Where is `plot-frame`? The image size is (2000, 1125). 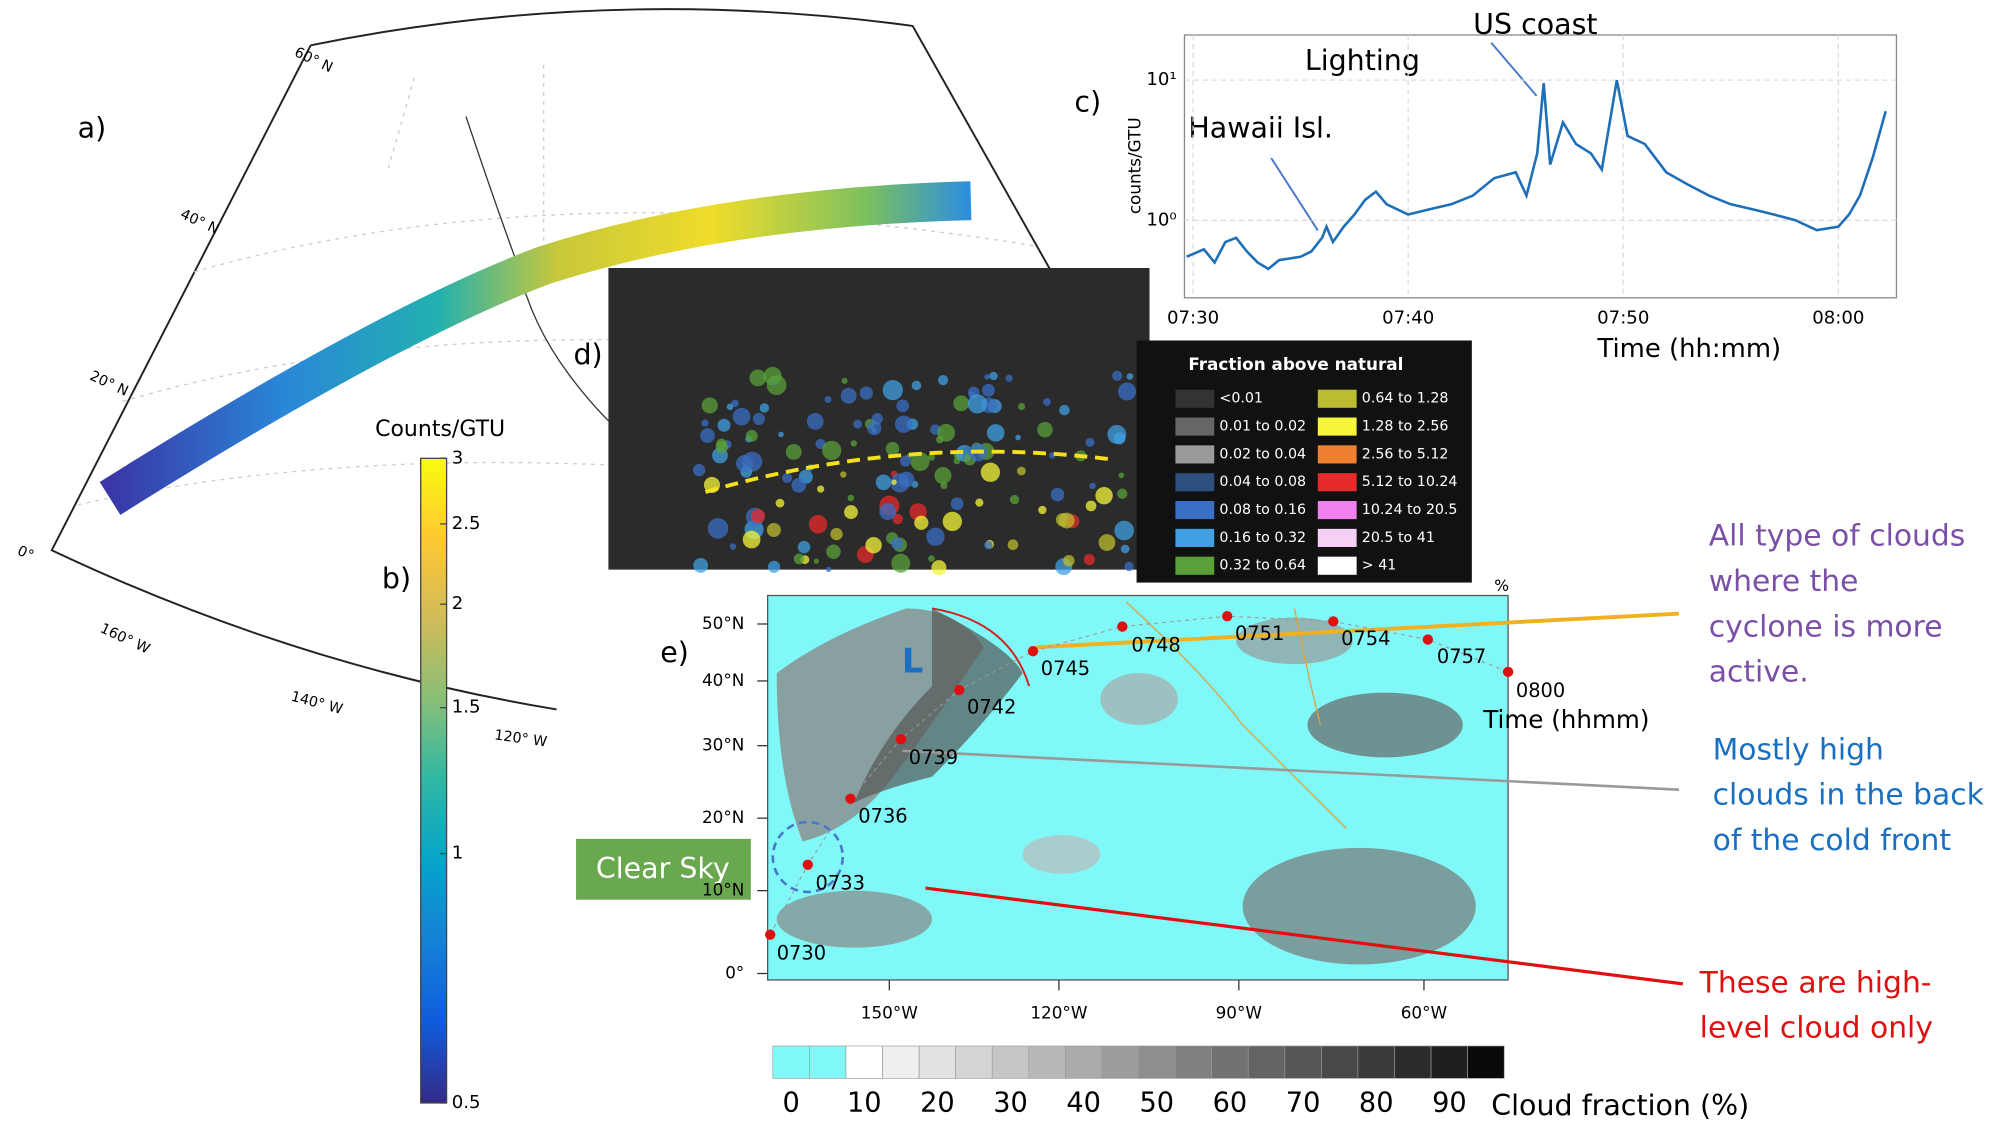 plot-frame is located at coordinates (1540, 166).